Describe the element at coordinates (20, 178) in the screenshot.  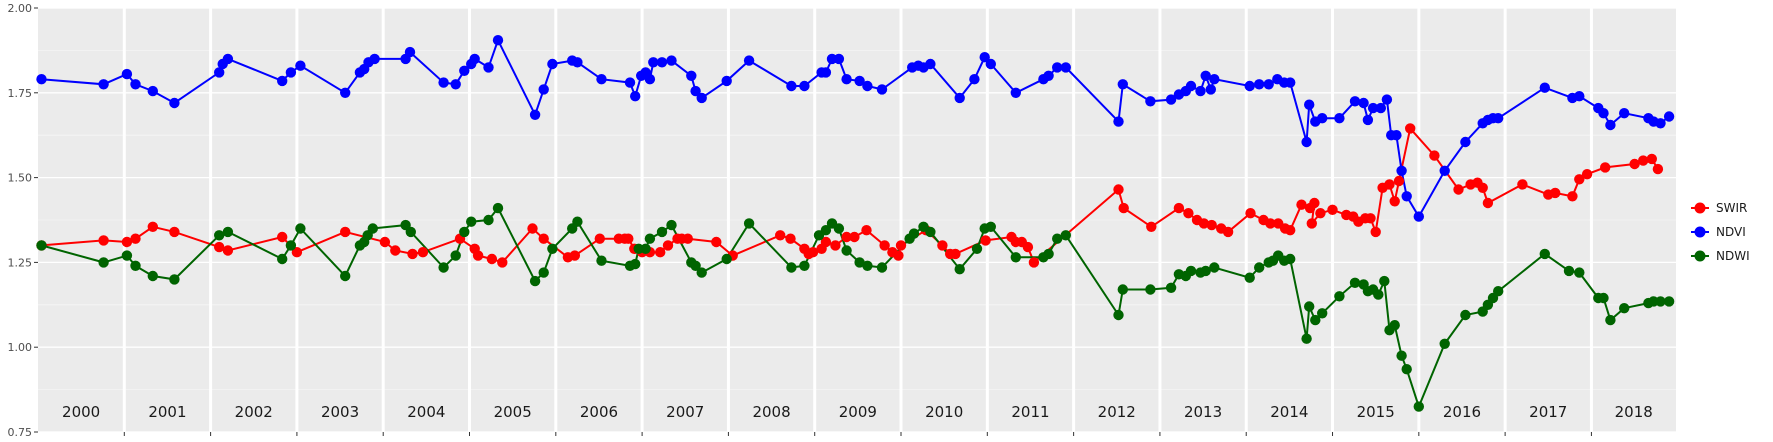
I see `y-tick-label: 1.50` at that location.